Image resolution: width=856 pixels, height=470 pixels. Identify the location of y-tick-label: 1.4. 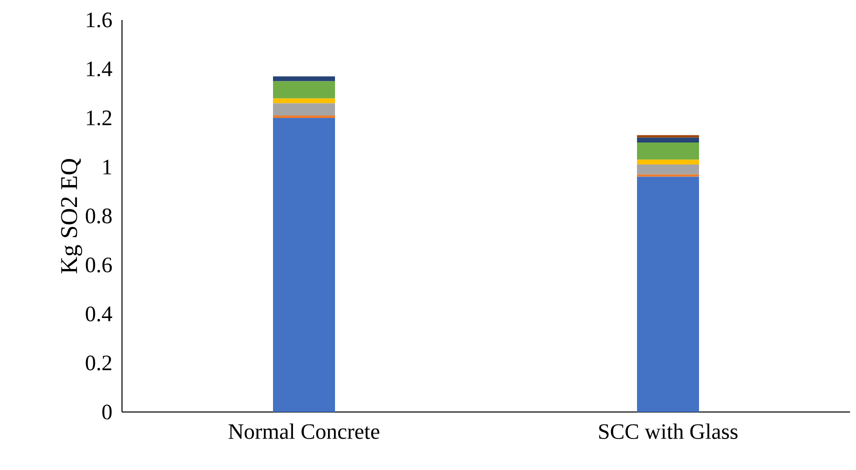
(99, 69).